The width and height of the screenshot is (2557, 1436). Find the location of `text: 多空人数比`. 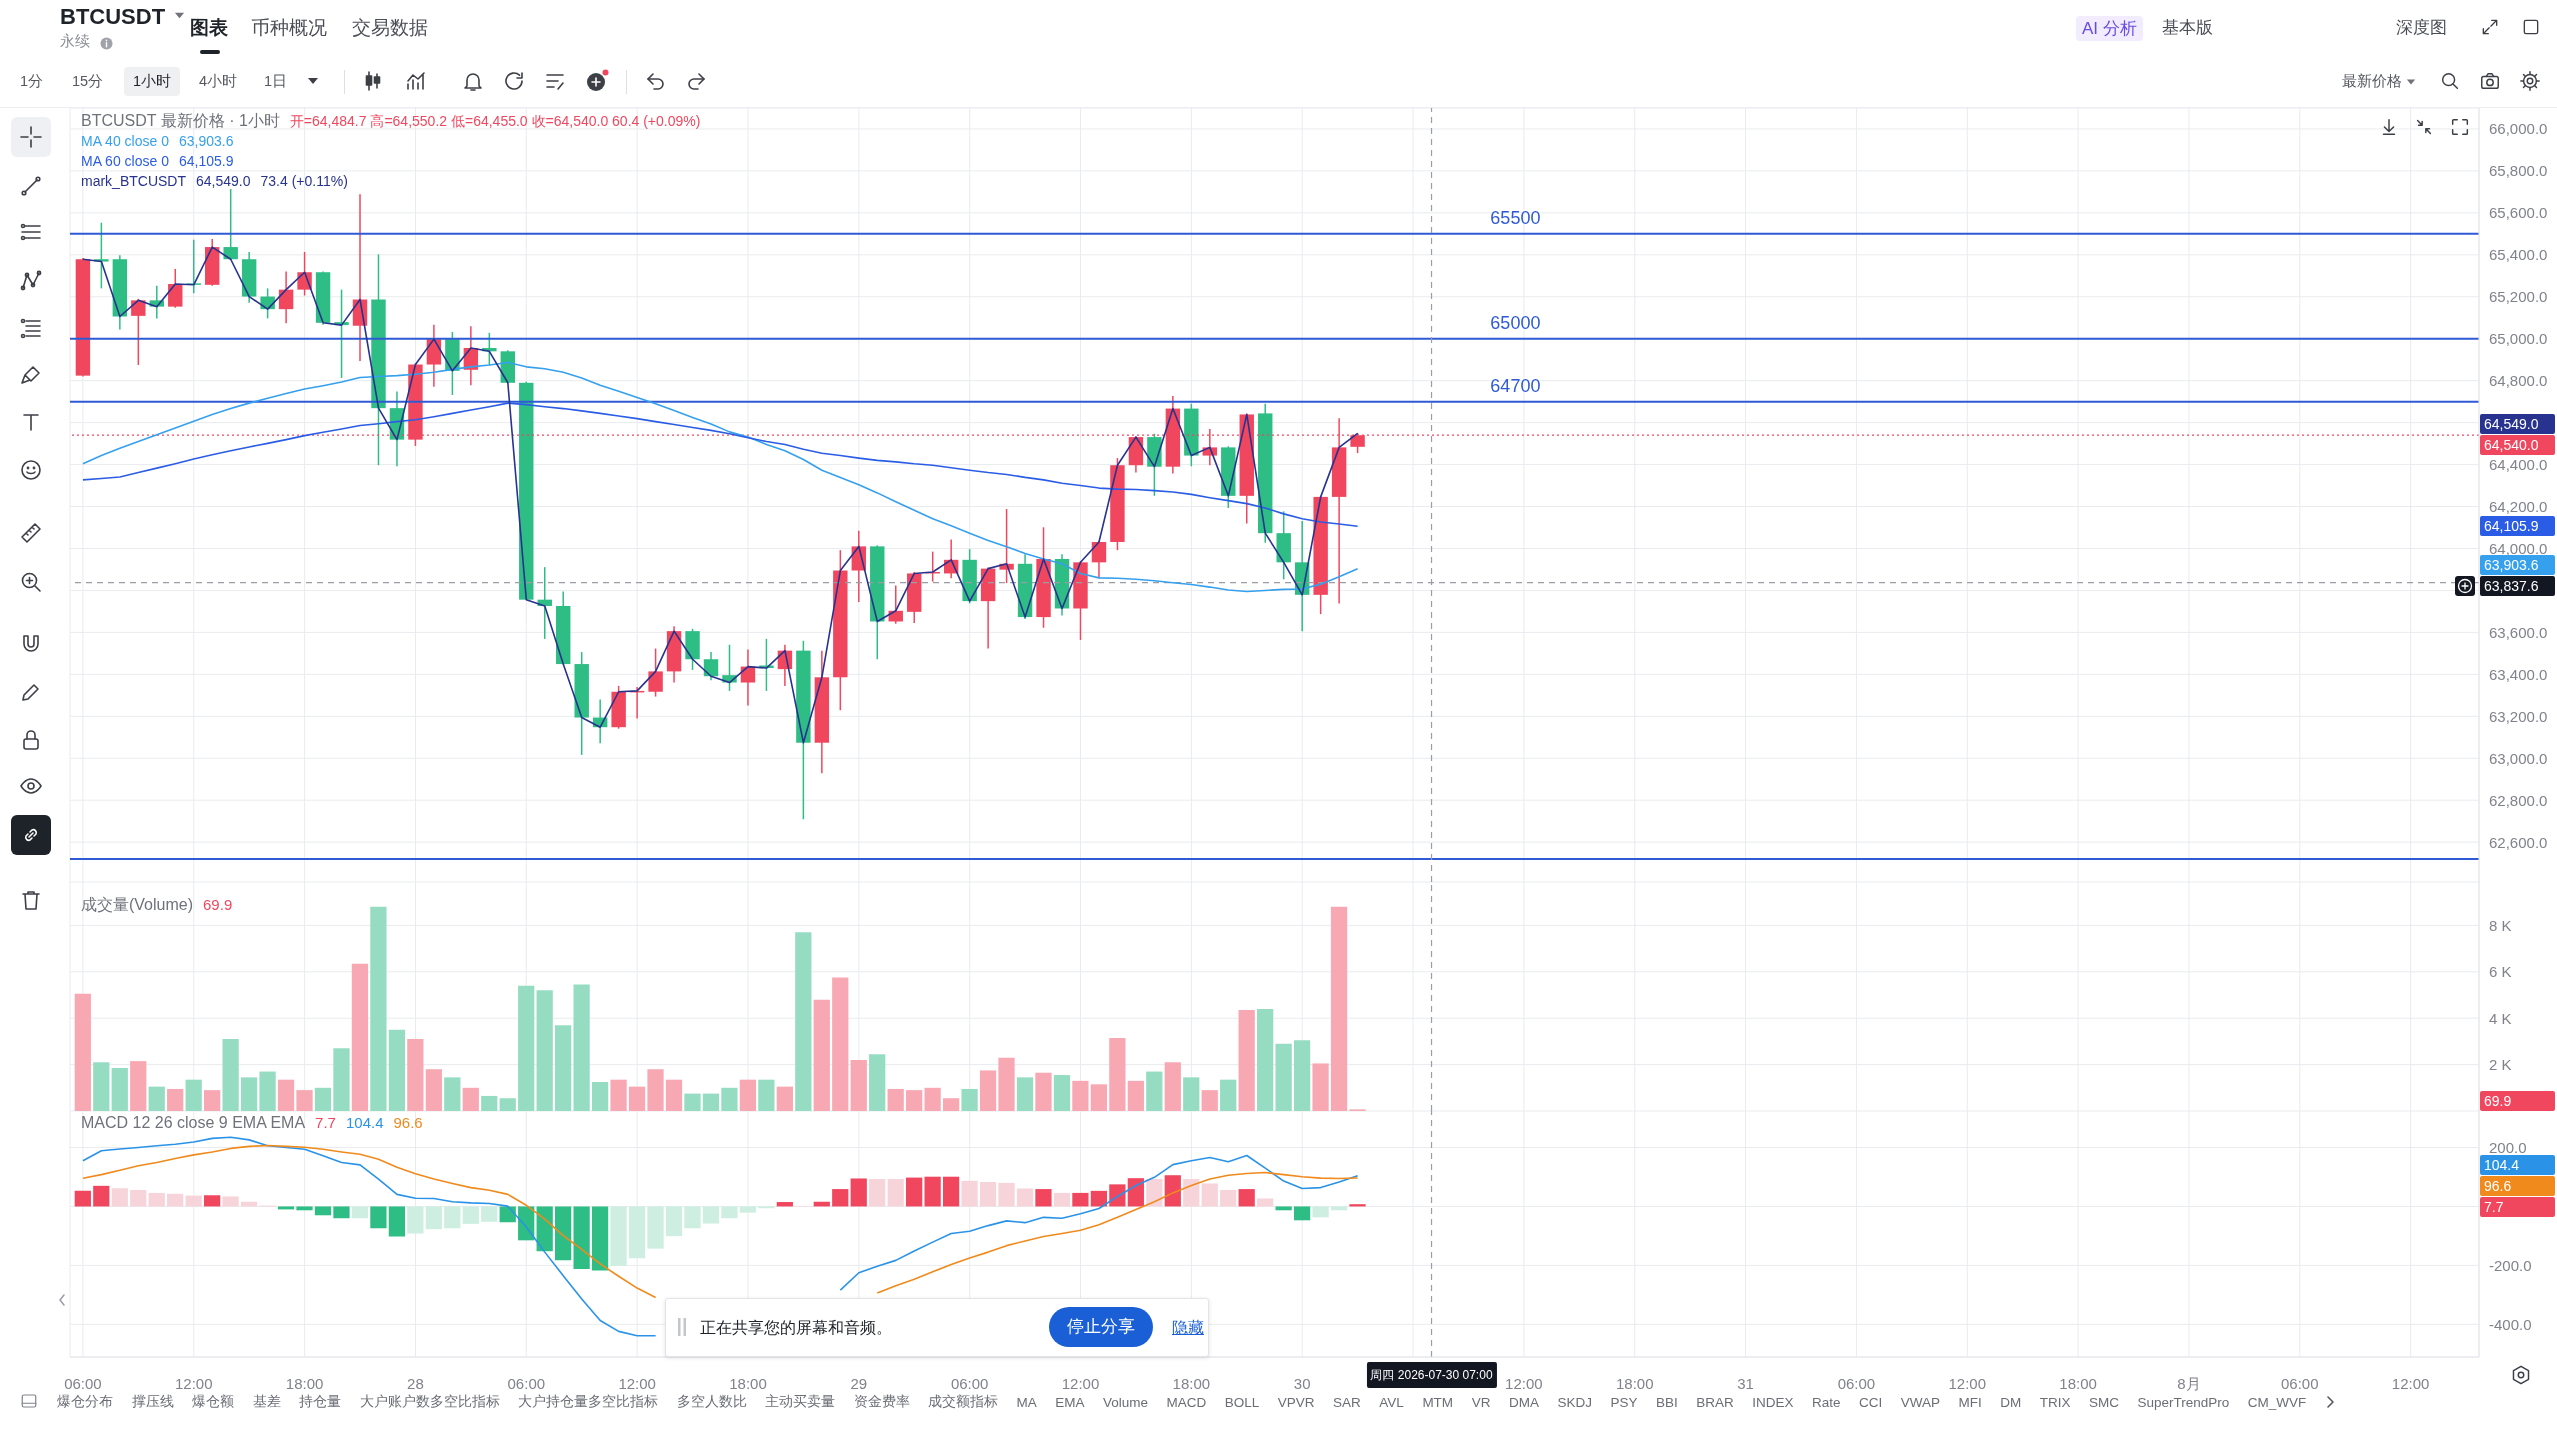

text: 多空人数比 is located at coordinates (711, 1402).